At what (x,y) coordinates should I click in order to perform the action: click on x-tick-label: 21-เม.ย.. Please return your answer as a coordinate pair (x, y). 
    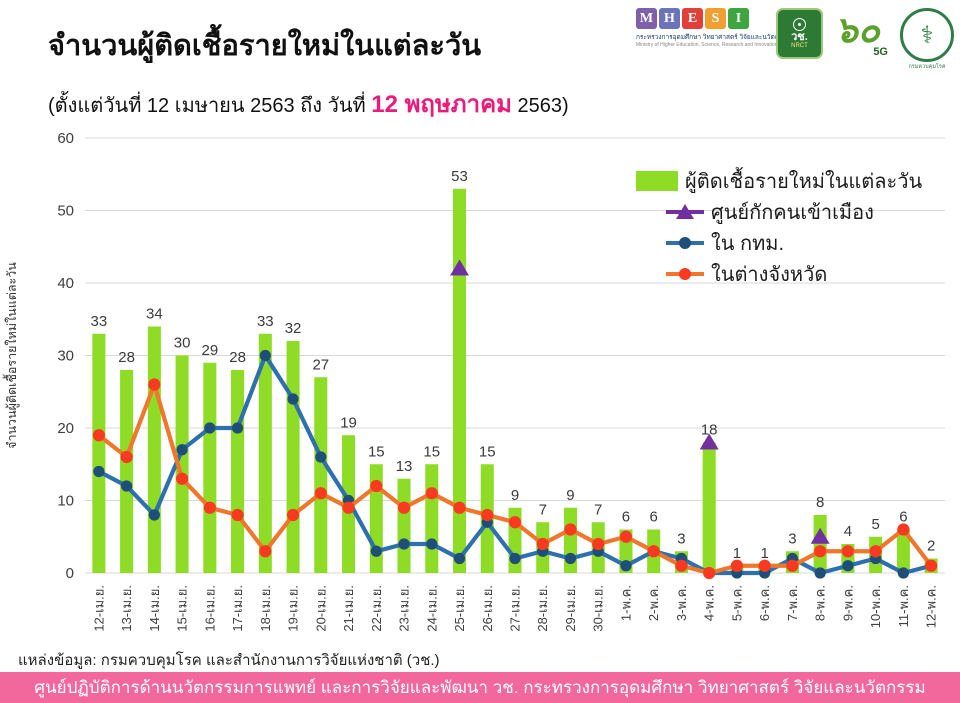
    Looking at the image, I should click on (348, 608).